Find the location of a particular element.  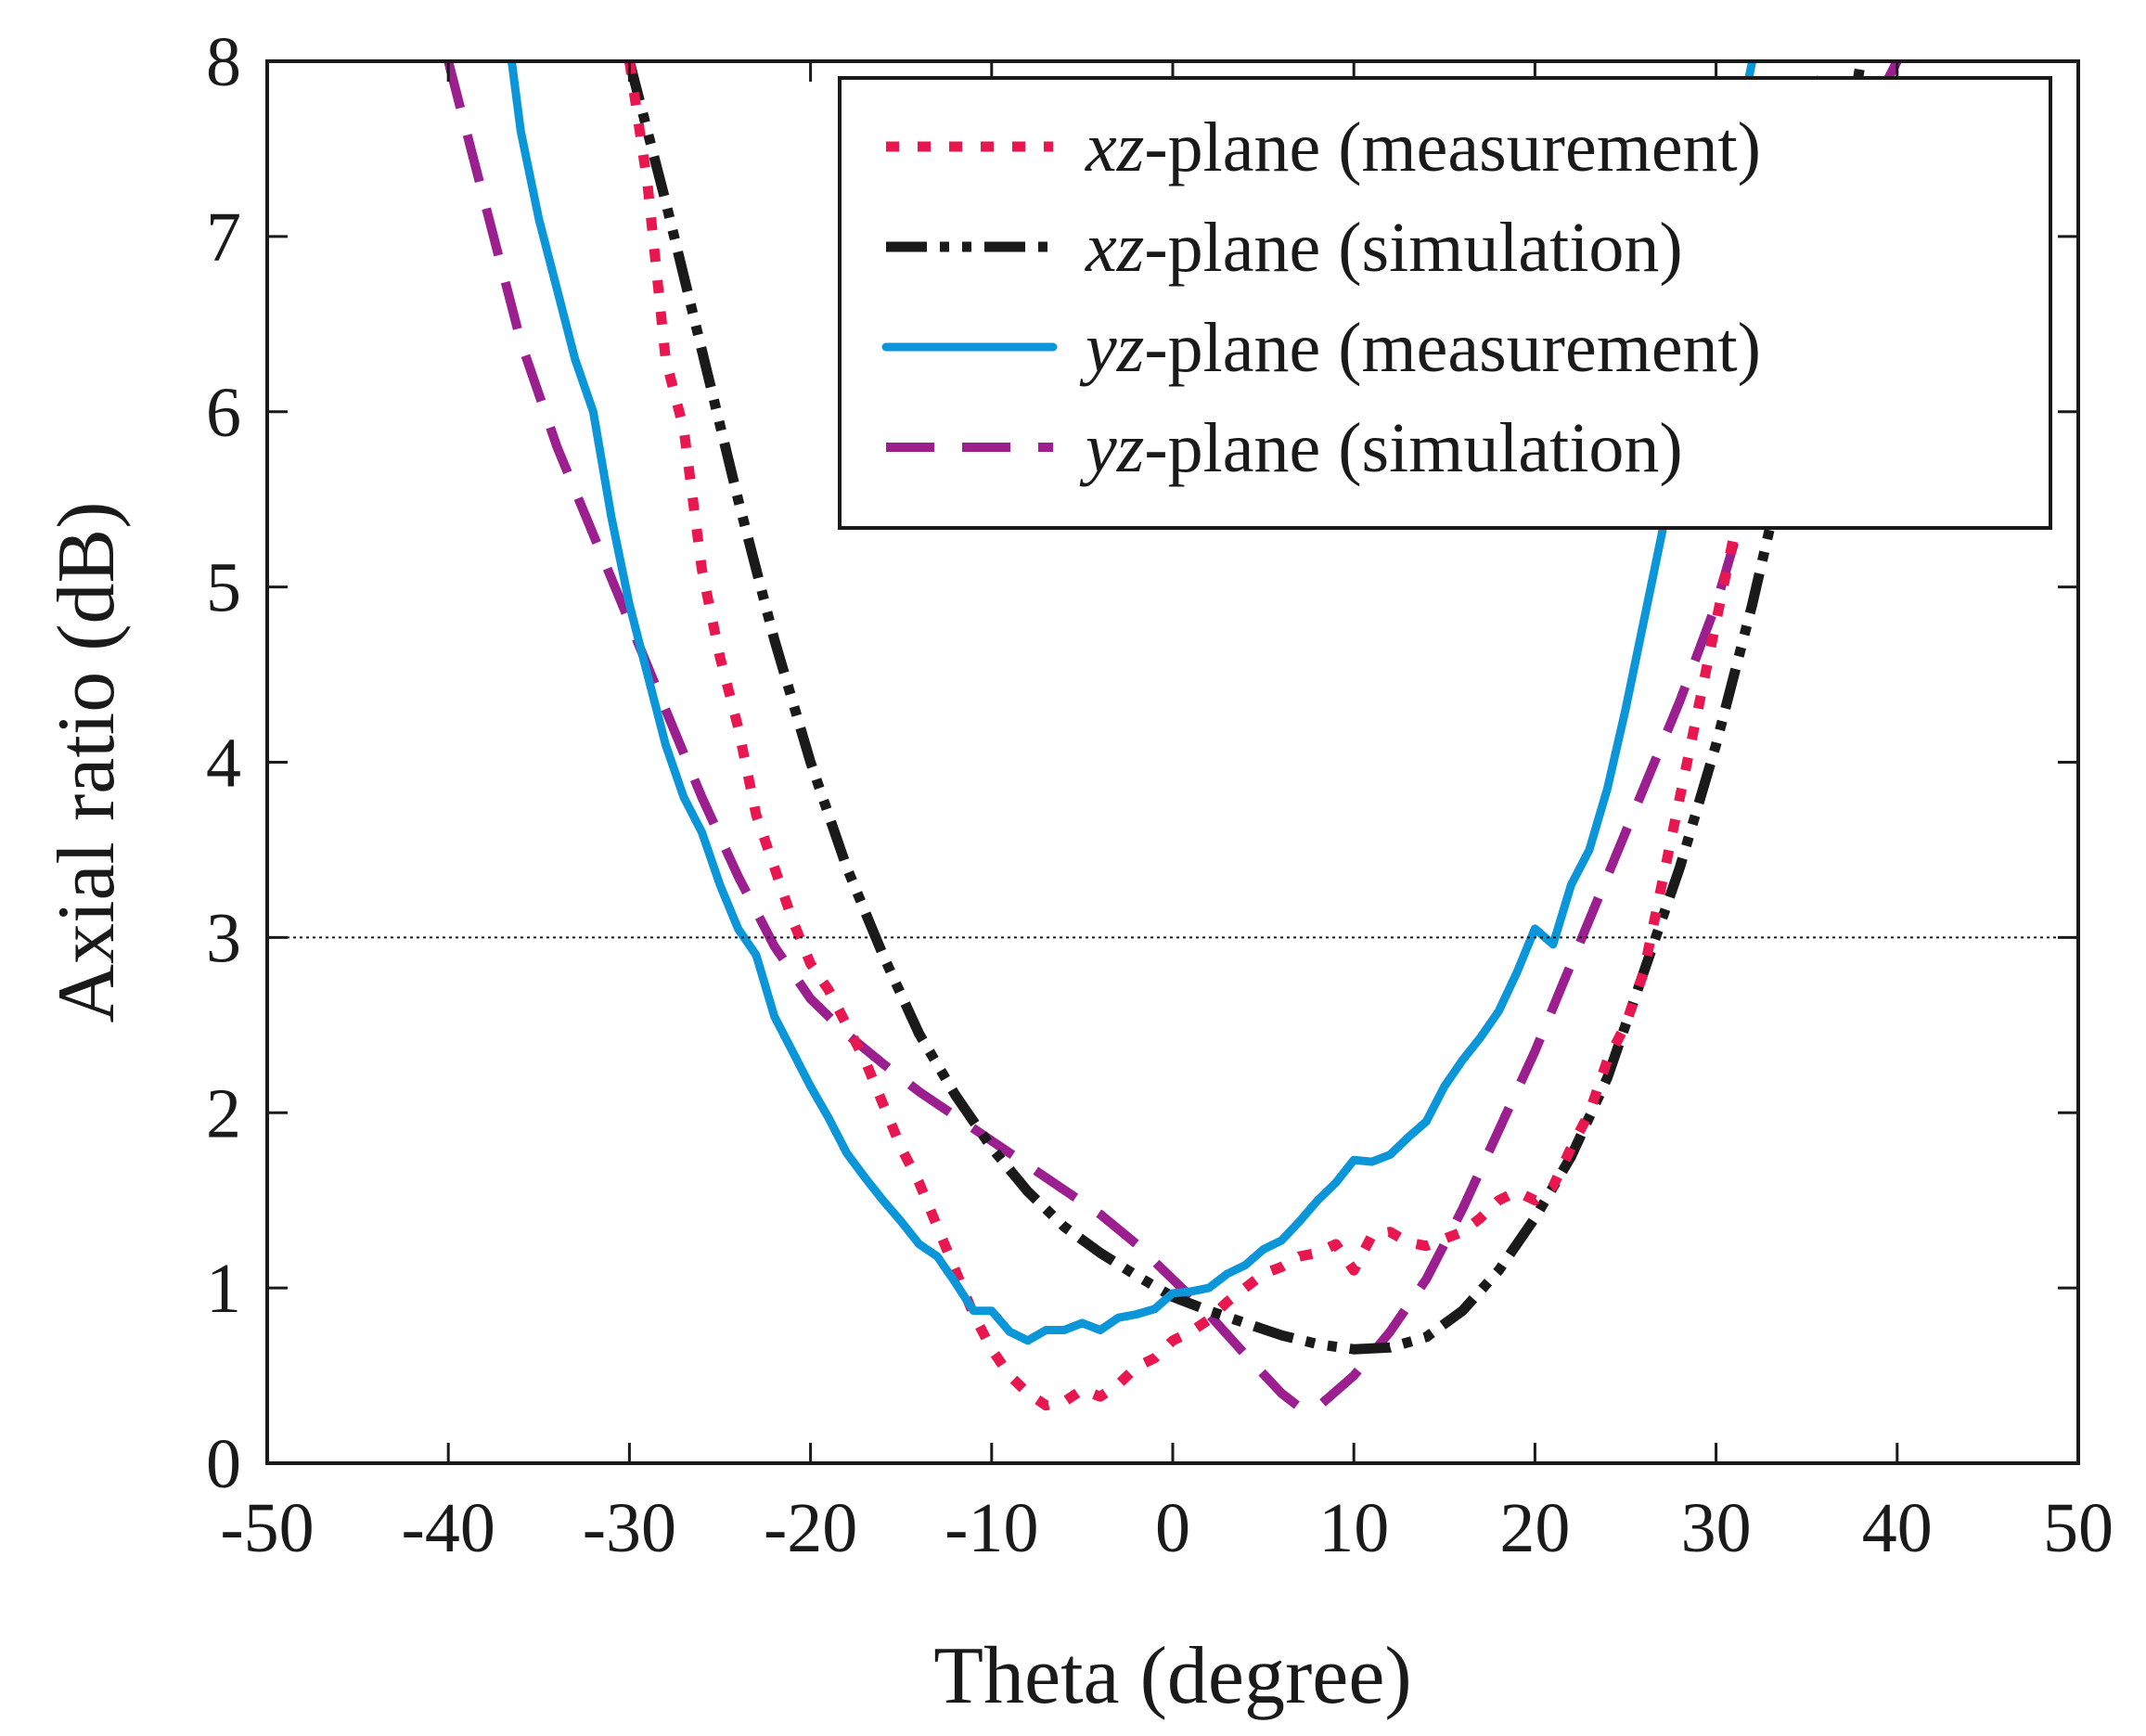

y-tick-label: 0 is located at coordinates (223, 1464).